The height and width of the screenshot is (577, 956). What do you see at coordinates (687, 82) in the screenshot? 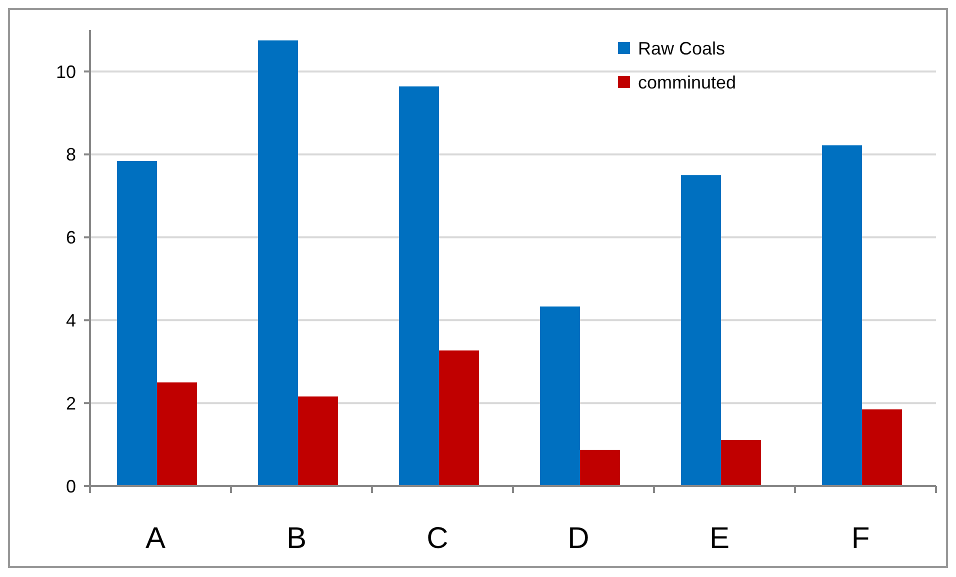
I see `legend-label: comminuted` at bounding box center [687, 82].